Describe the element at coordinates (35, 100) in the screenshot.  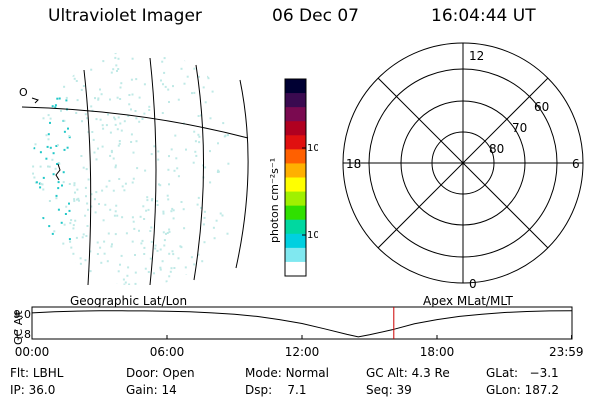
I see `coastline-fragment` at that location.